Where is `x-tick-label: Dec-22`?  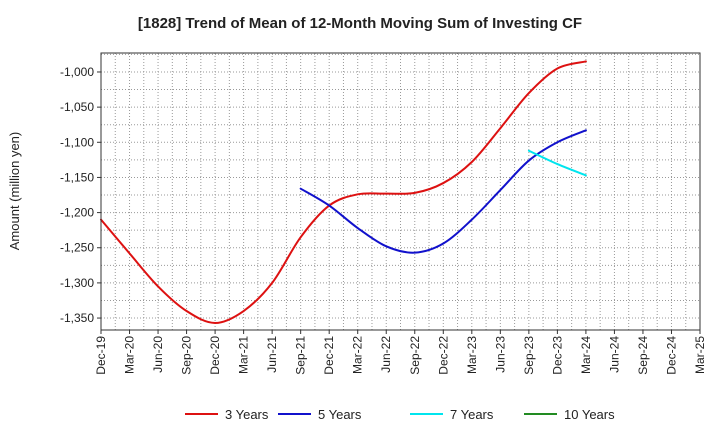 x-tick-label: Dec-22 is located at coordinates (443, 355).